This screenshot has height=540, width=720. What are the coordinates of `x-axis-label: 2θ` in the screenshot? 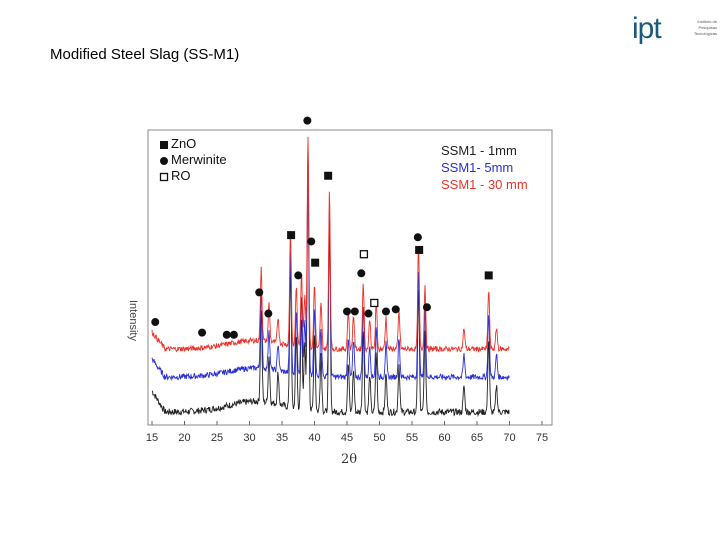 It's located at (349, 459).